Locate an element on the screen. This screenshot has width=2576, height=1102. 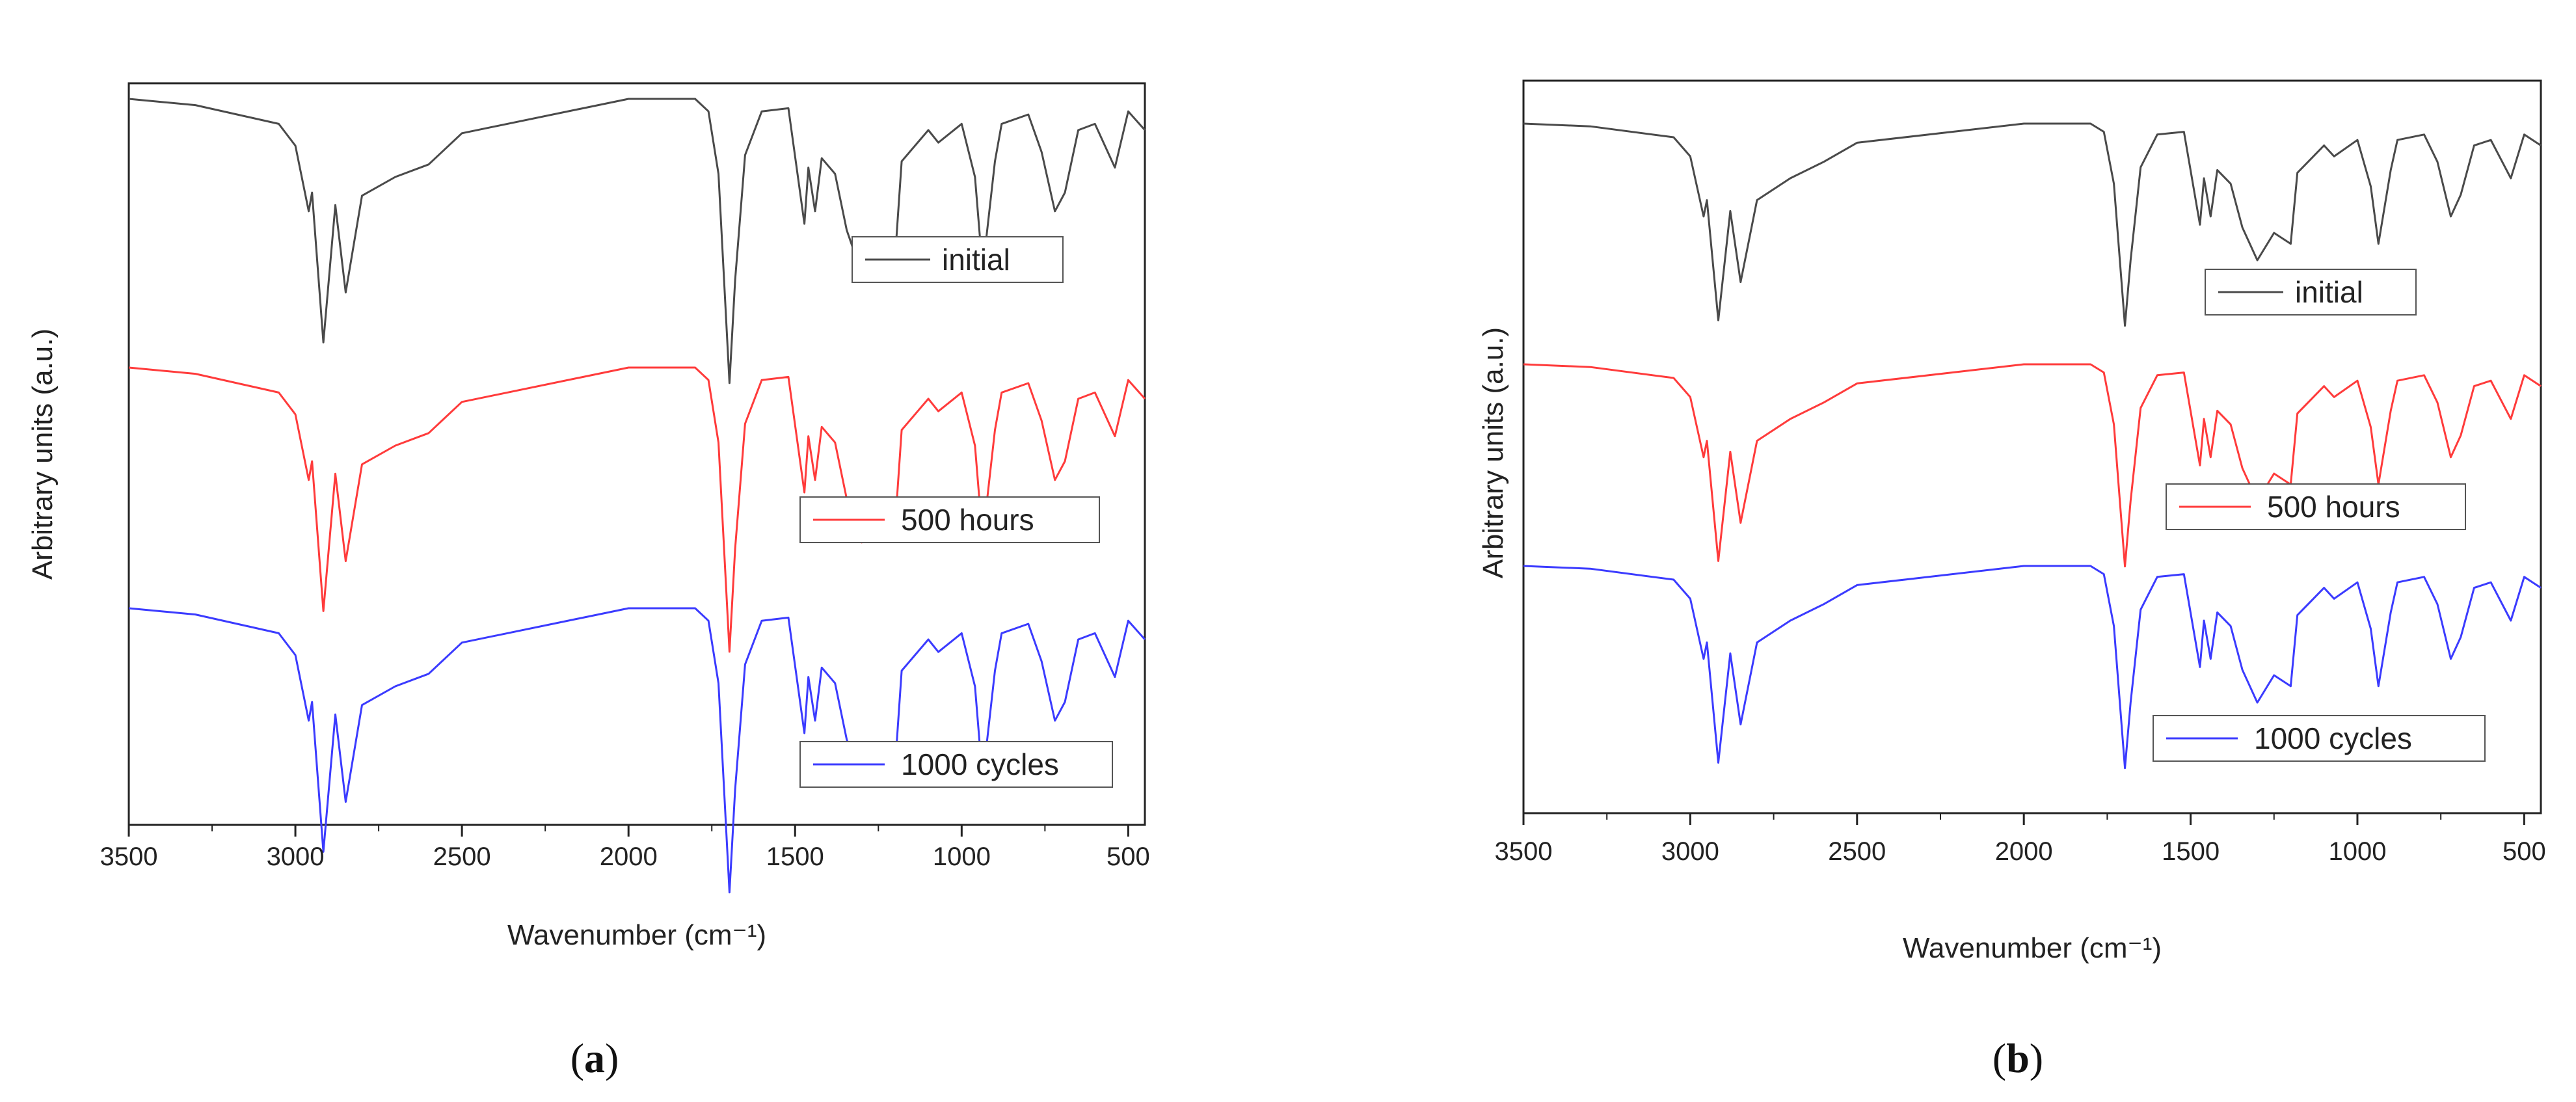
panel-letter: a is located at coordinates (594, 1058).